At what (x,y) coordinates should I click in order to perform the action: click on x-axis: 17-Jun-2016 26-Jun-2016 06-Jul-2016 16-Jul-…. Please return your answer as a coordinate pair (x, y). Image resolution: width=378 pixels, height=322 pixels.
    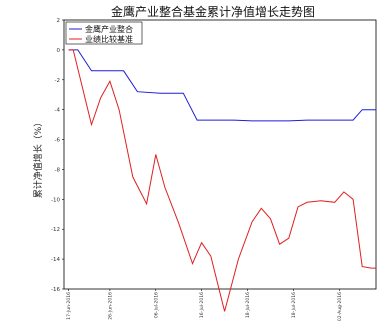
    Looking at the image, I should click on (204, 305).